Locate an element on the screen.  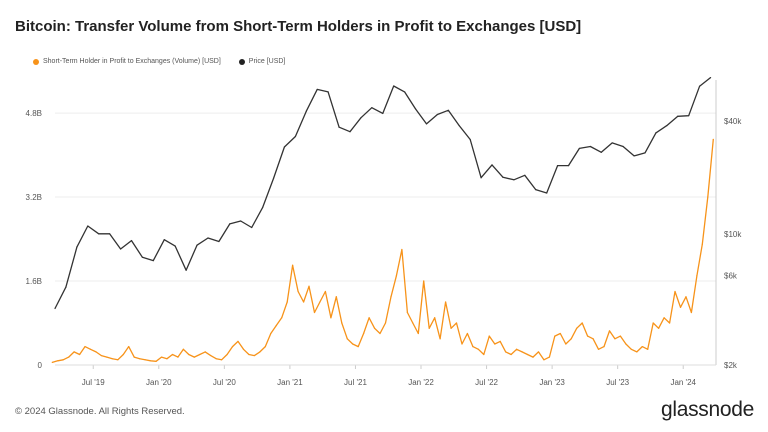
legend-label-price: Price [USD] is located at coordinates (267, 61).